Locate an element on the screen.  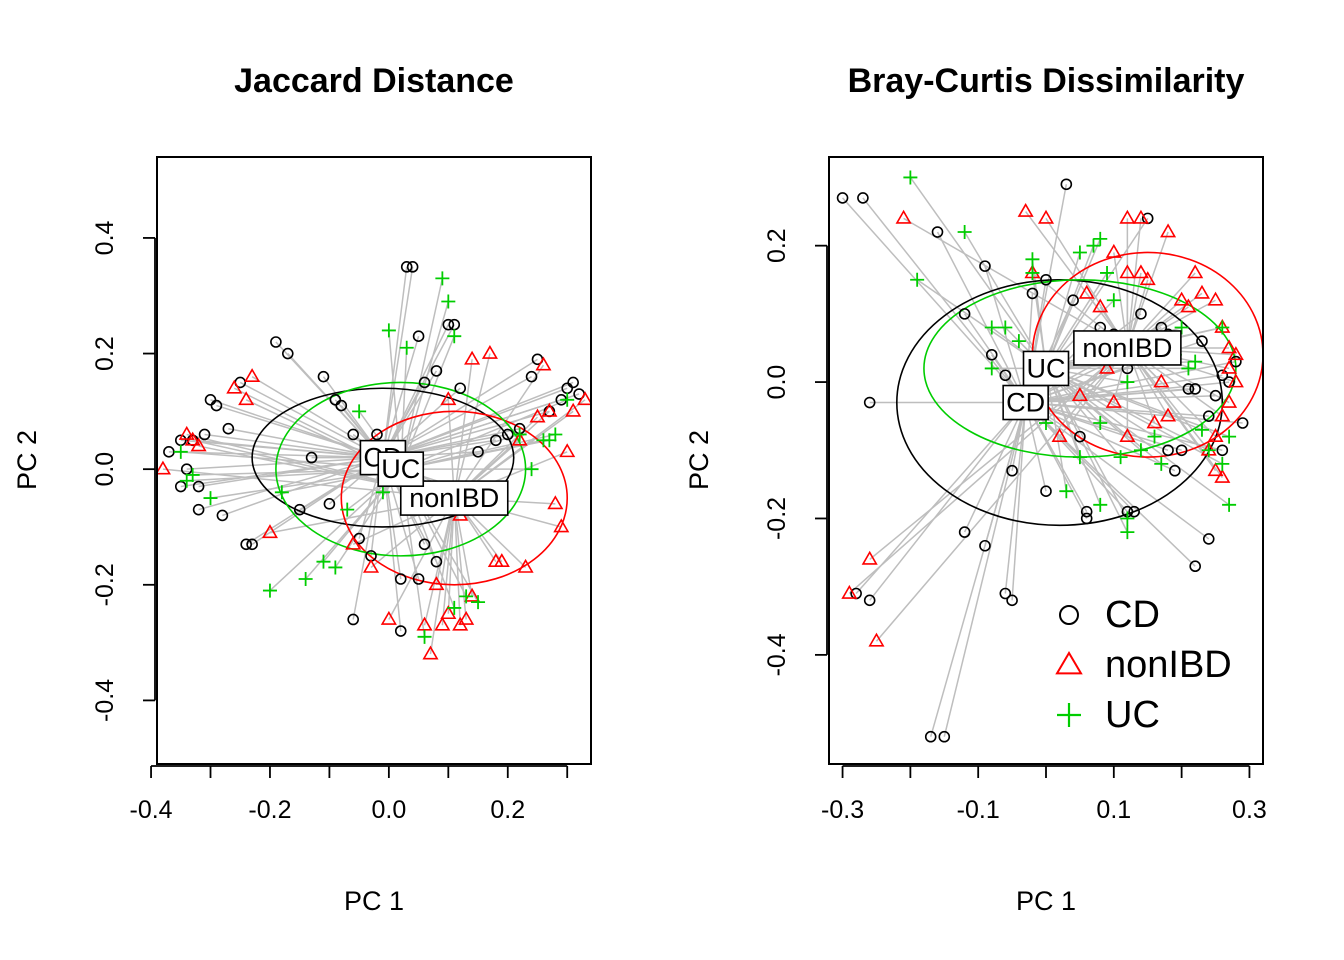
y-tick-label: 0.0 is located at coordinates (777, 382).